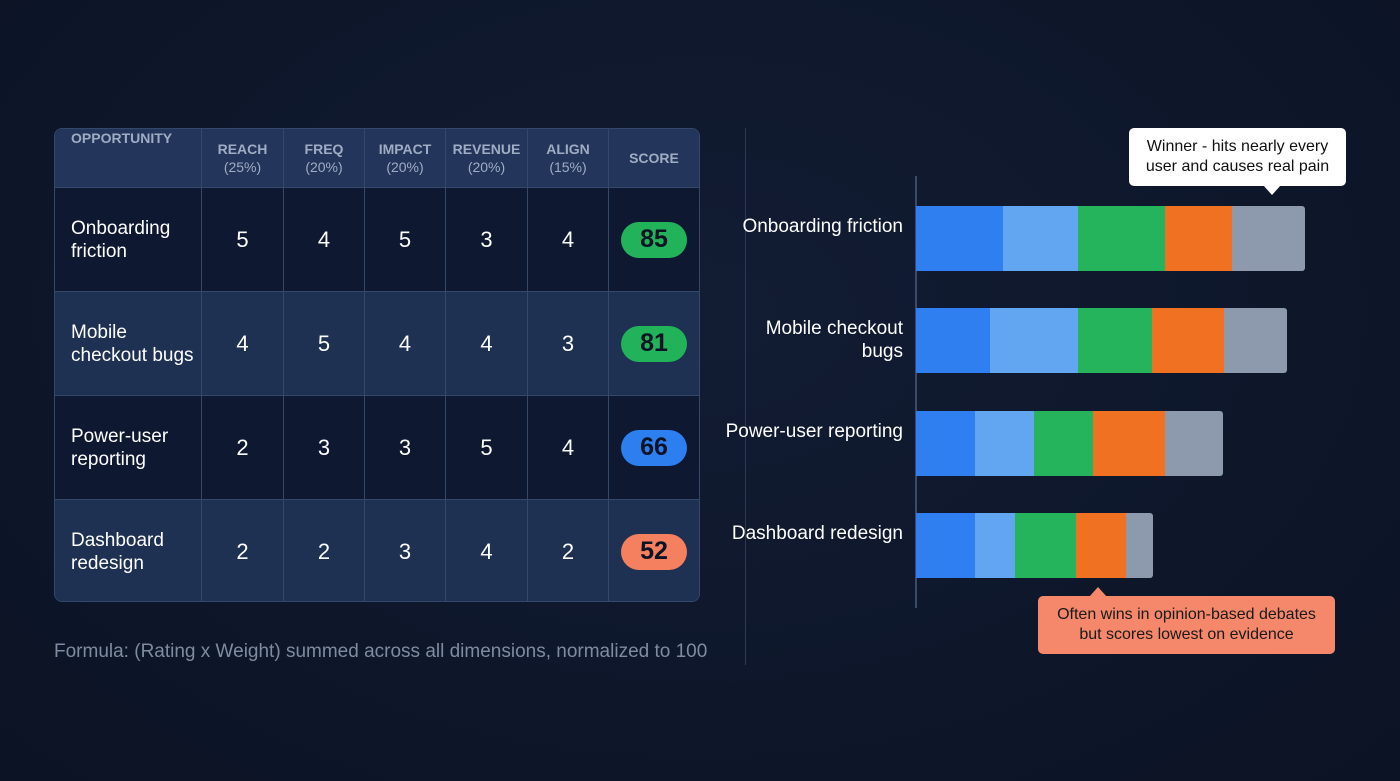  I want to click on header-revenue: REVENUE (20%), so click(487, 158).